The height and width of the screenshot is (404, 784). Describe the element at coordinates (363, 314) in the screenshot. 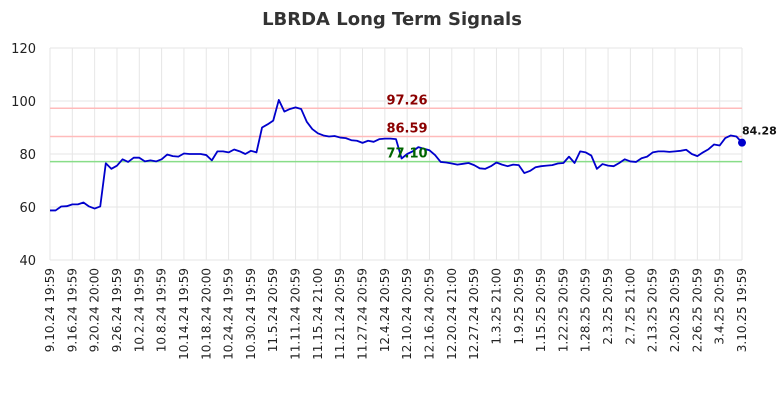

I see `x-tick-label: 11.27.24 20:59` at that location.